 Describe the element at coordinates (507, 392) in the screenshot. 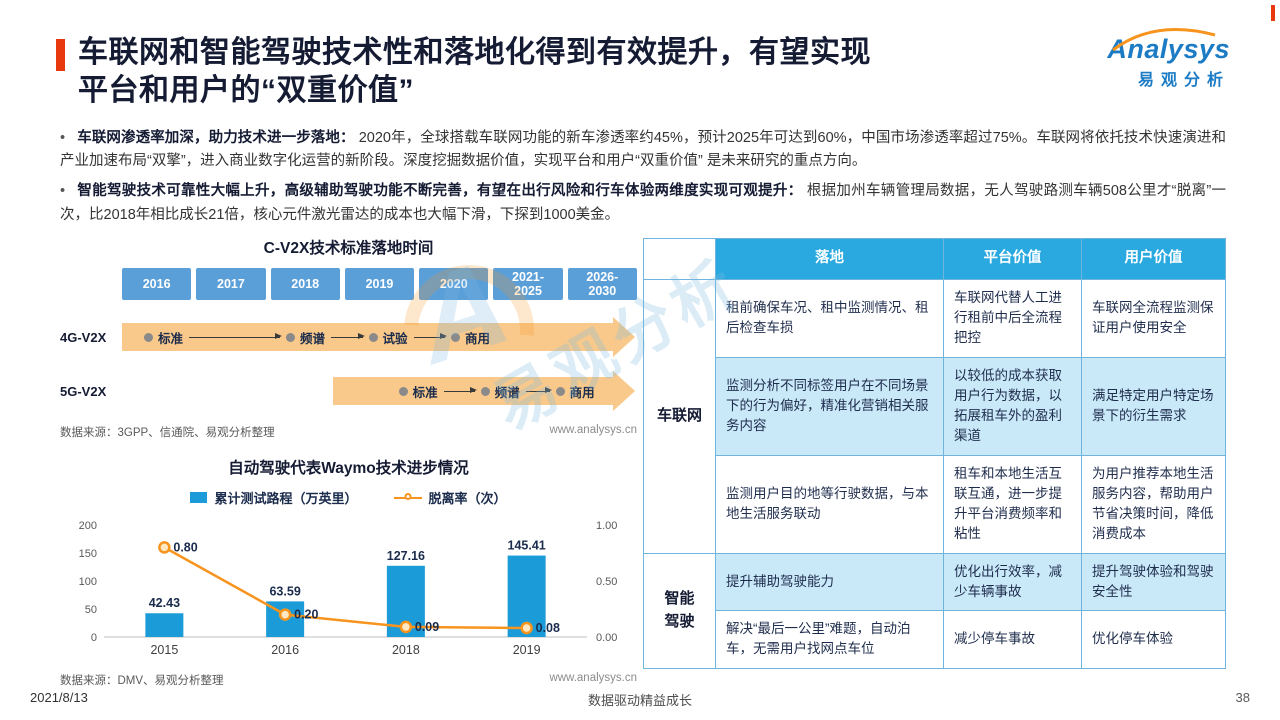

I see `milestone-label: 频谱` at that location.